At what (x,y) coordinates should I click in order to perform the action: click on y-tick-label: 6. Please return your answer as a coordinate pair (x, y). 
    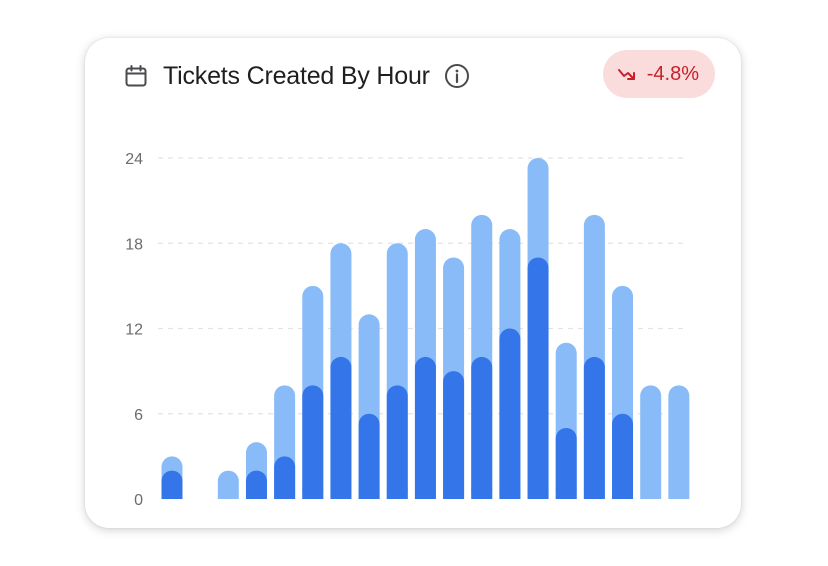
    Looking at the image, I should click on (138, 415).